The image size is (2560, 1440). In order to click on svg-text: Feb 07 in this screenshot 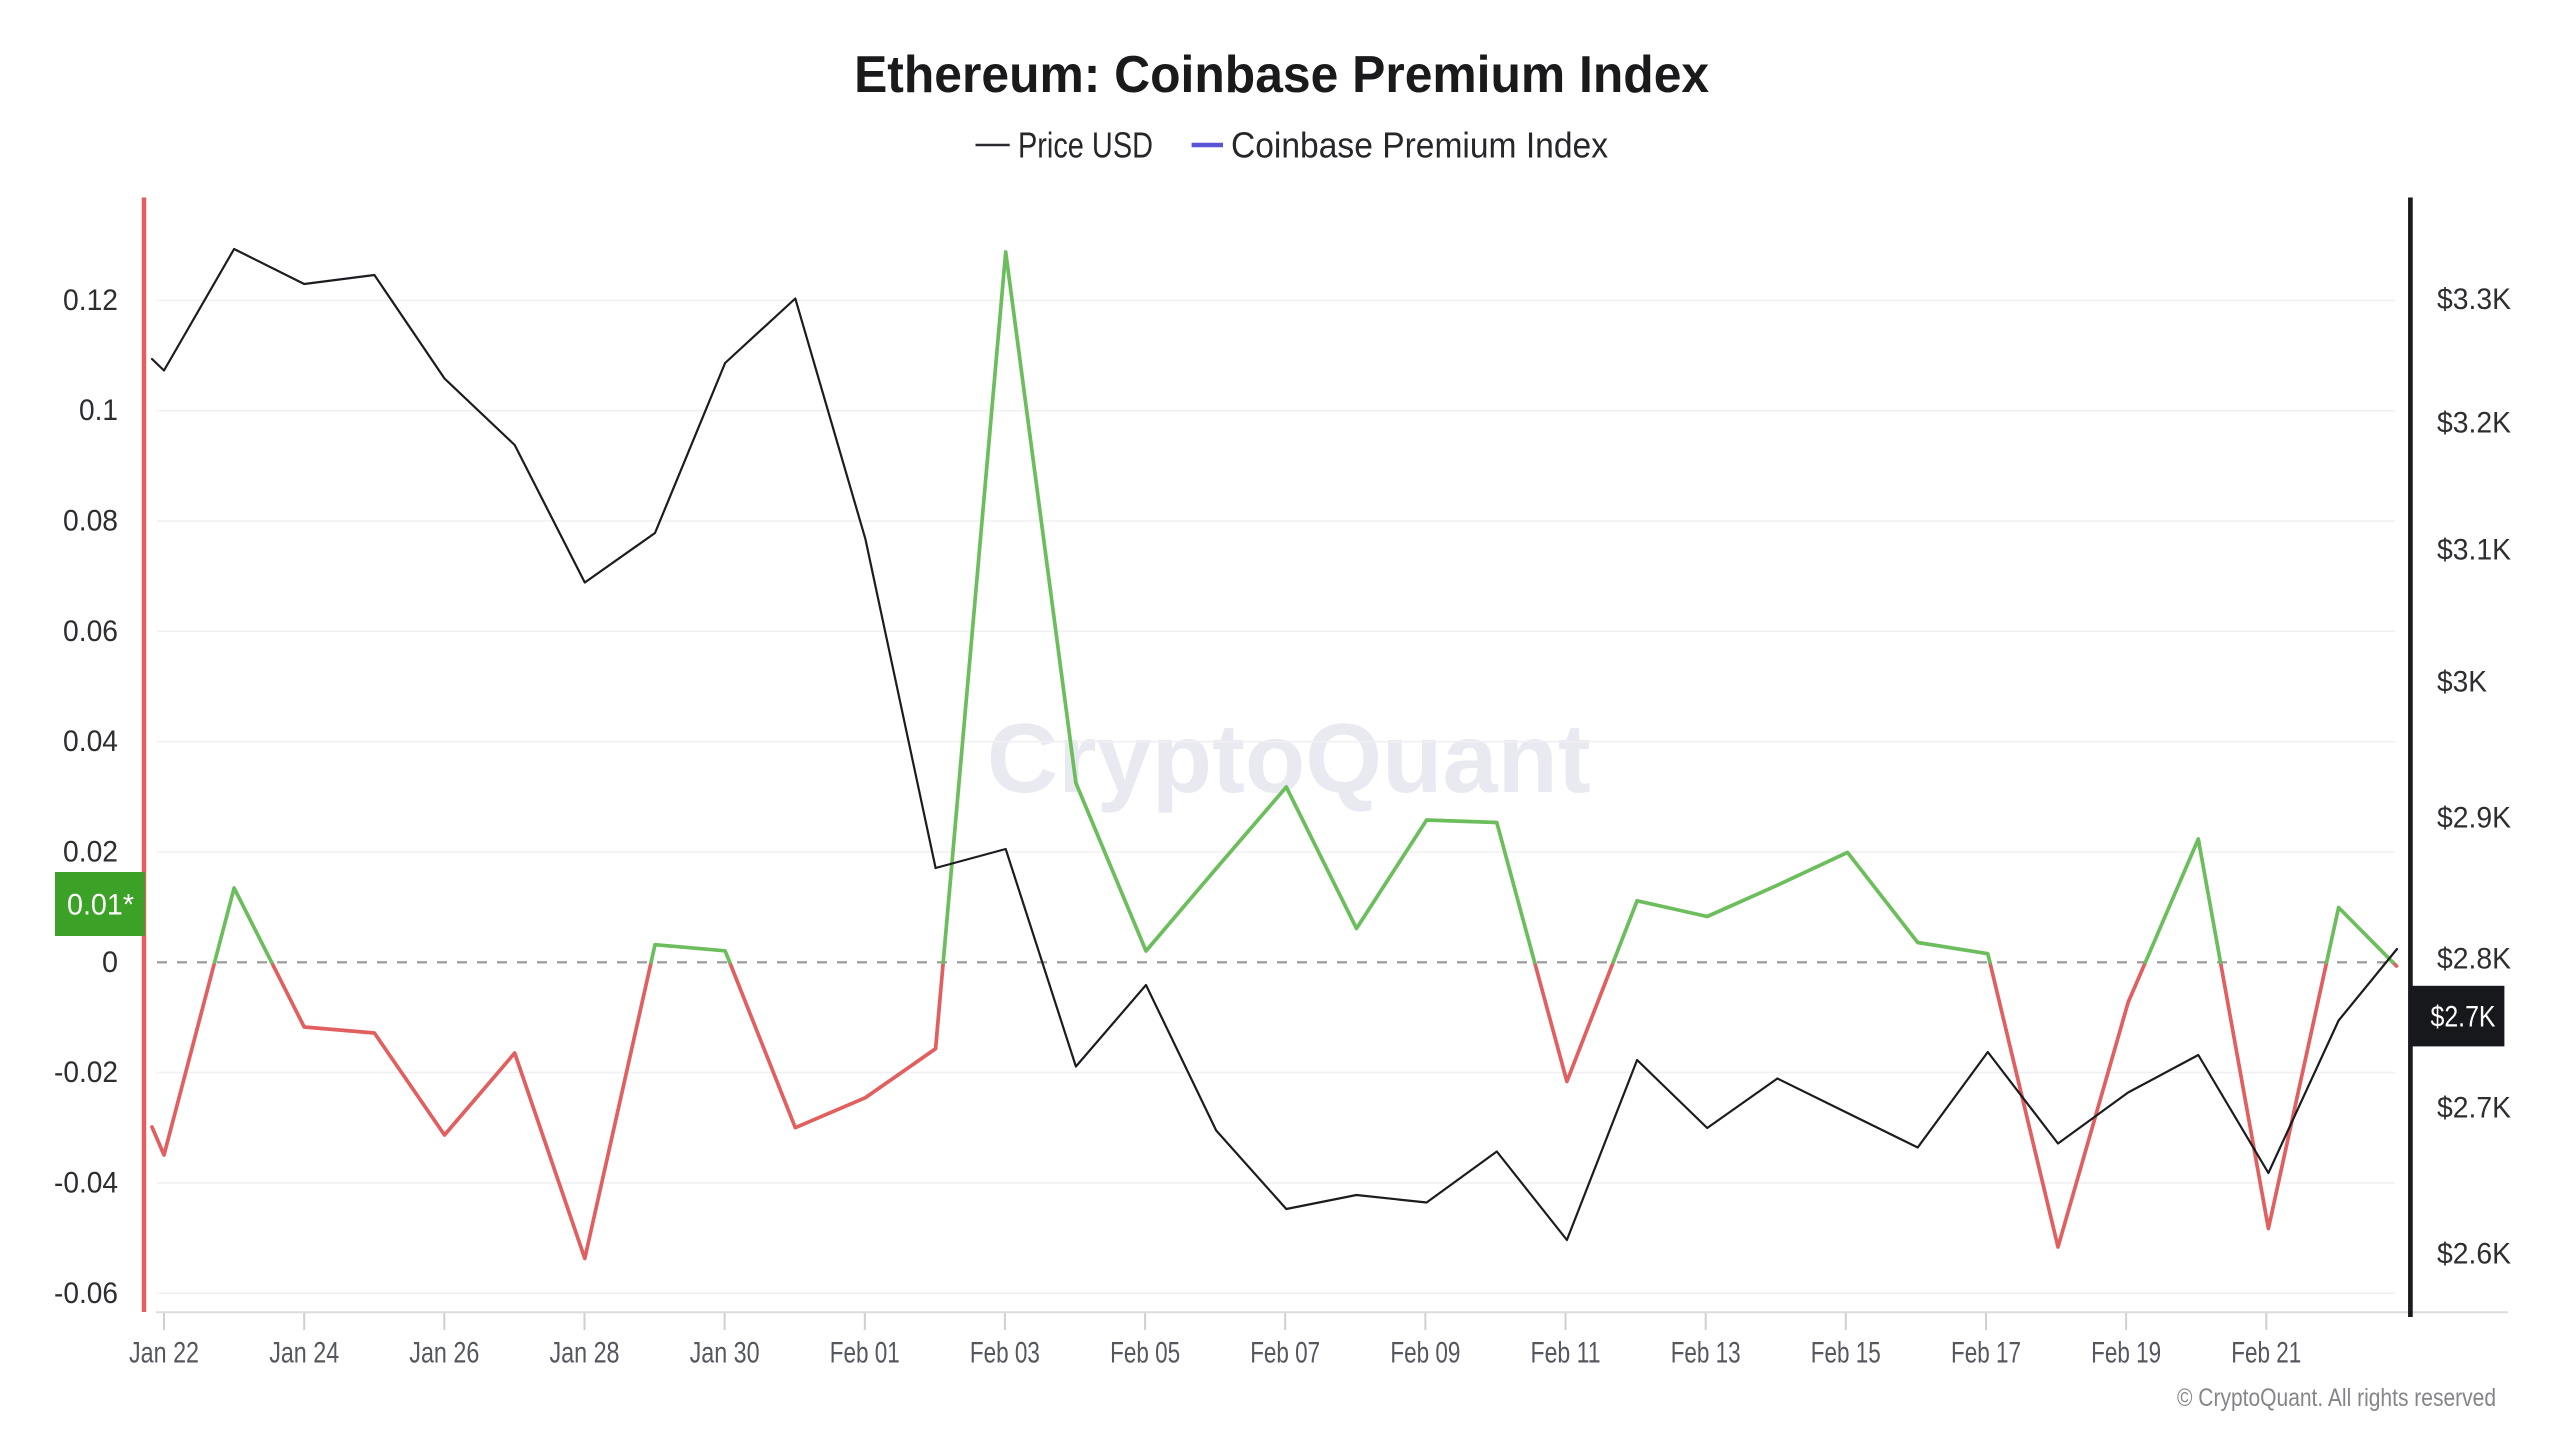, I will do `click(1285, 1353)`.